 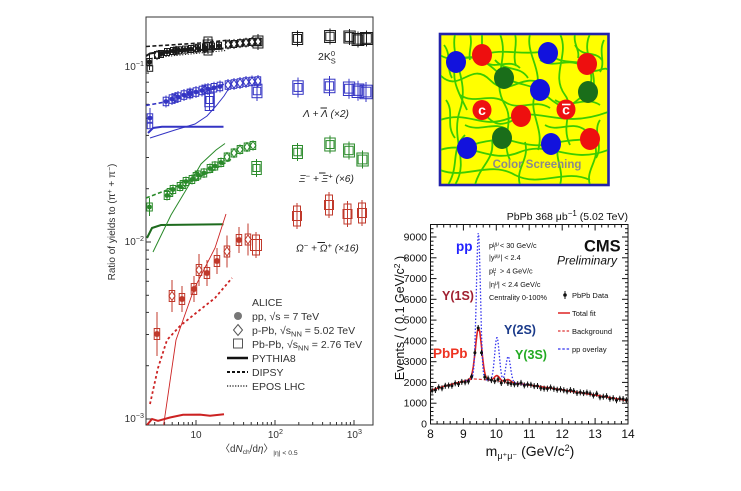 I want to click on svg-text: p-Pb, √sNN = 5.02 TeV, so click(x=303, y=332).